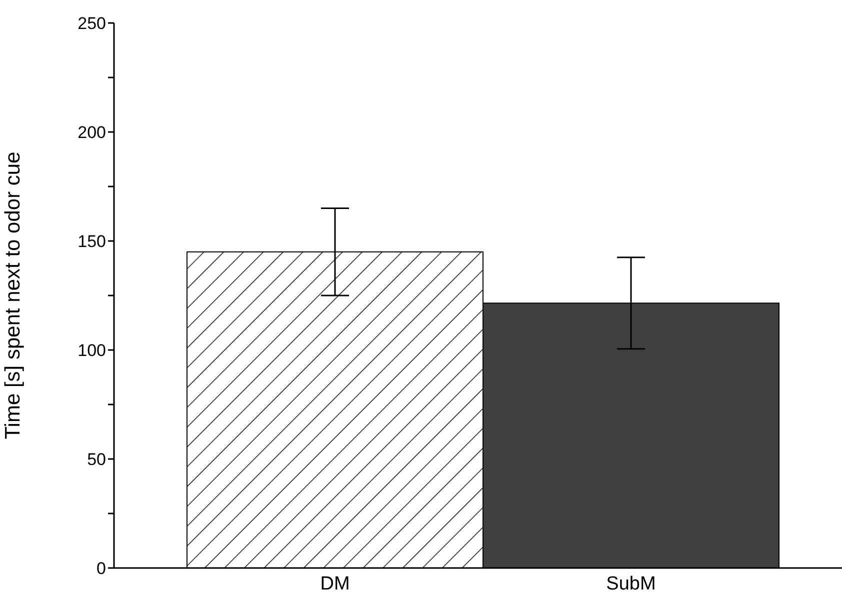  Describe the element at coordinates (335, 583) in the screenshot. I see `x-tick-label: DM` at that location.